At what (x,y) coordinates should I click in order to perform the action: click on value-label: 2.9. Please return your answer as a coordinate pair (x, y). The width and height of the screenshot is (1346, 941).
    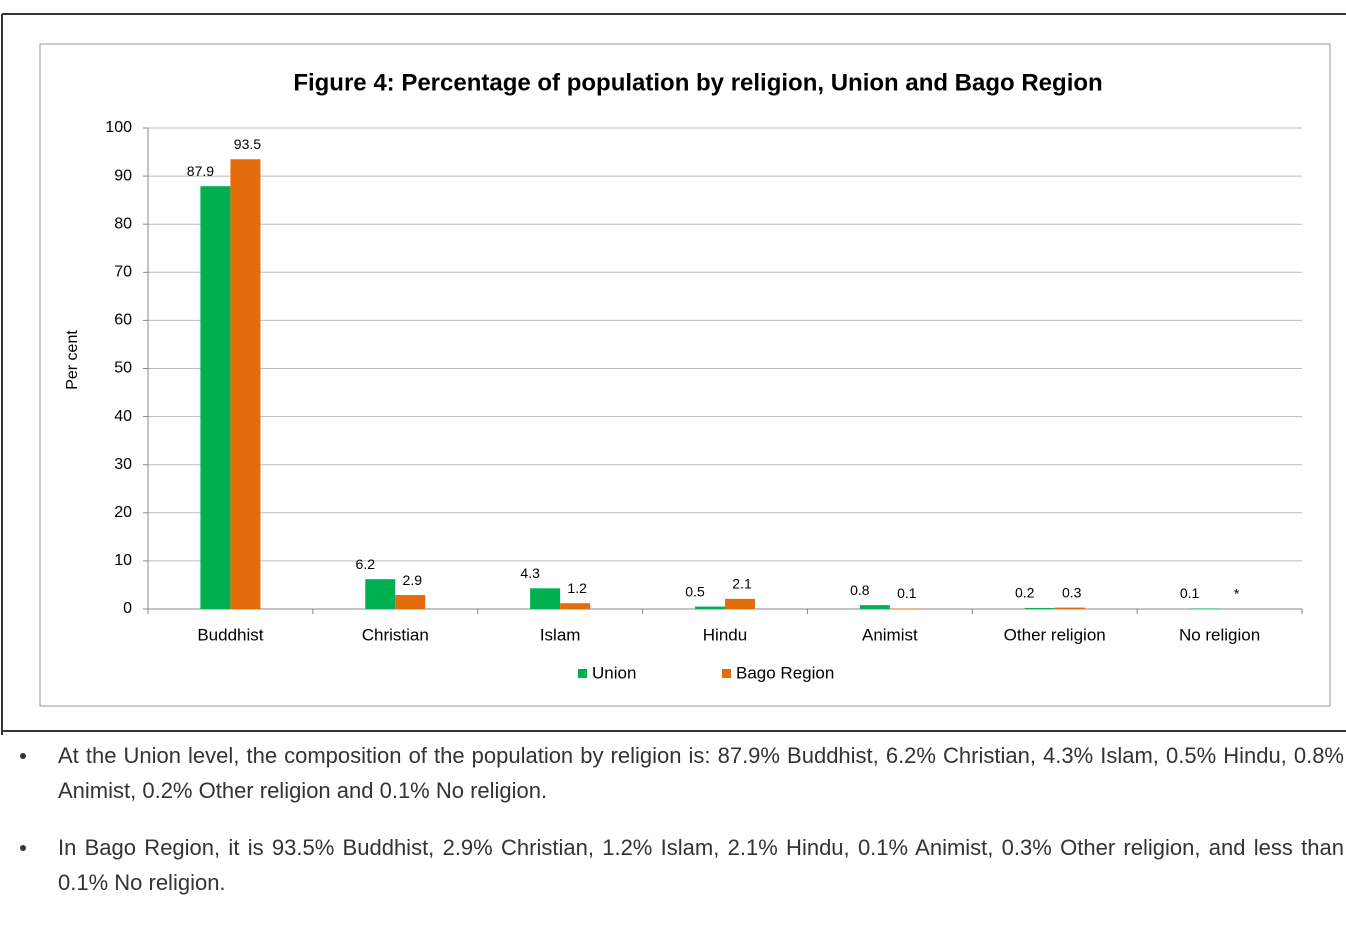
    Looking at the image, I should click on (413, 580).